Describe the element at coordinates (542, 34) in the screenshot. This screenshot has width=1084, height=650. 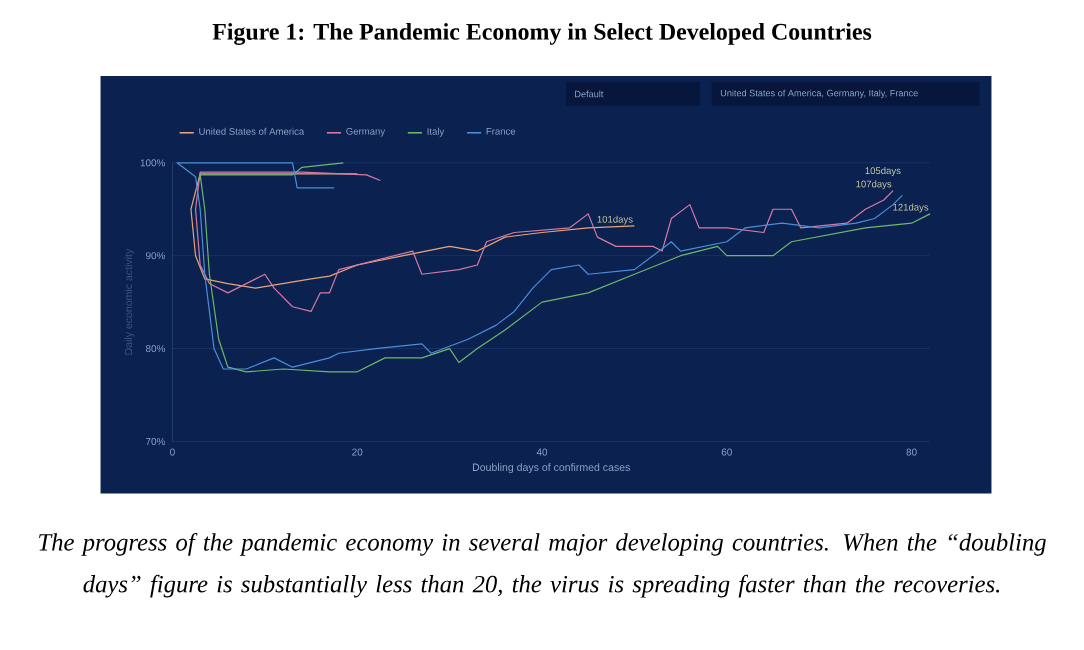
I see `chart-title: Figure 1: The Pandemic Economy in Select Developed Countries` at that location.